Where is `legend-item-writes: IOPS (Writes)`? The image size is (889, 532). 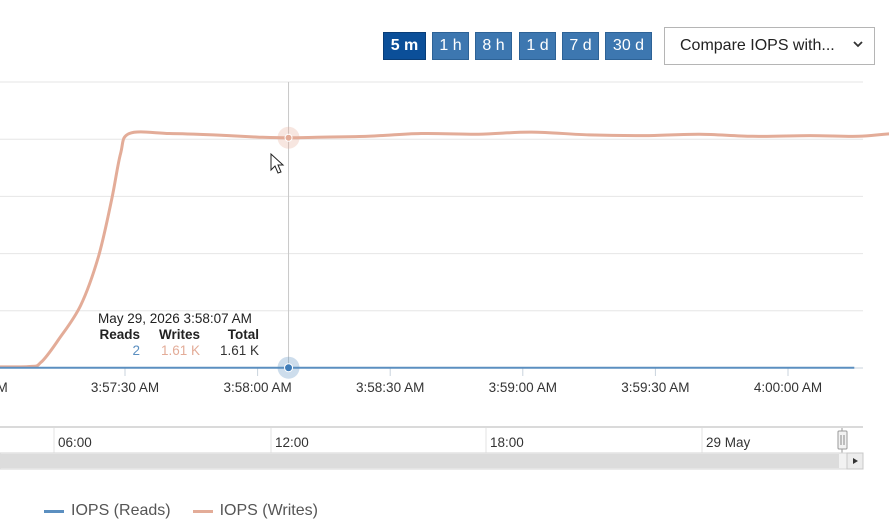 legend-item-writes: IOPS (Writes) is located at coordinates (255, 511).